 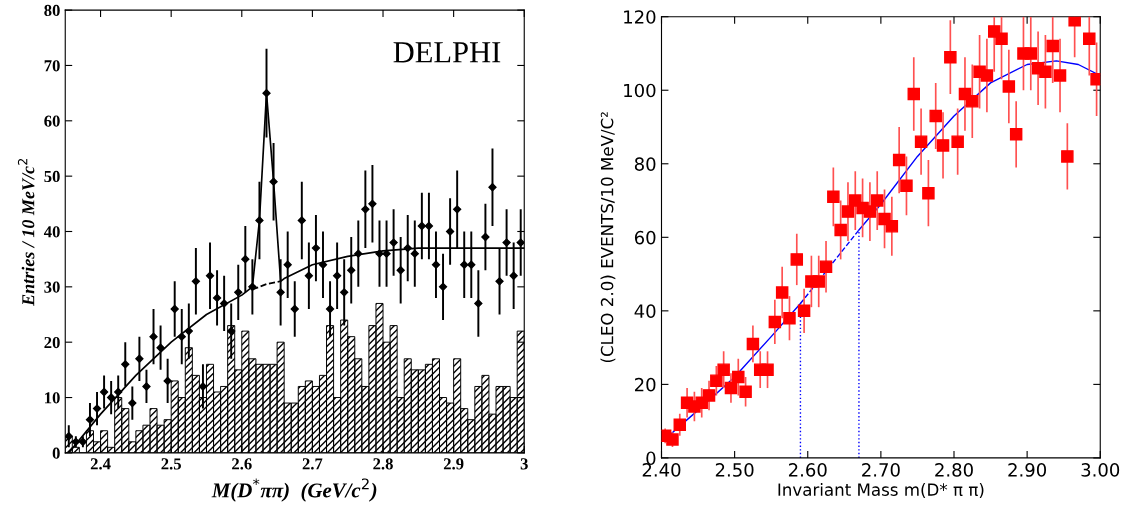 What do you see at coordinates (881, 490) in the screenshot?
I see `x-axis-title: Invariant Mass m(D* π π)` at bounding box center [881, 490].